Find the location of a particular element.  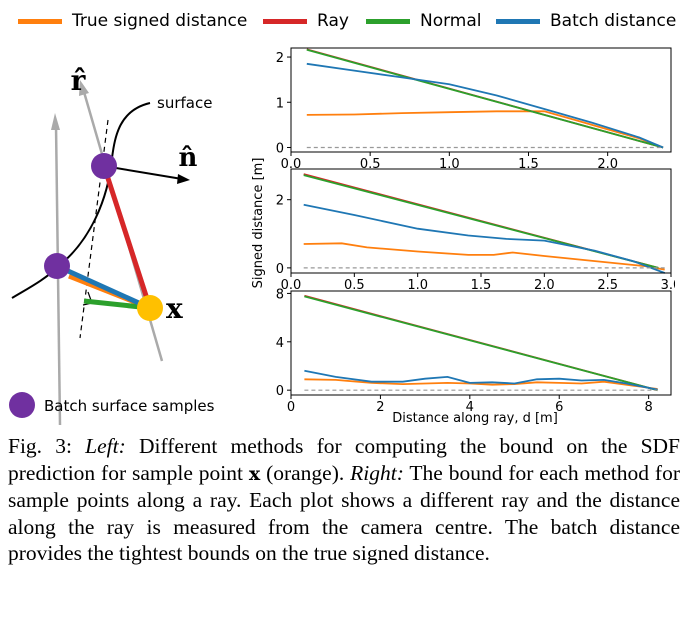

batch-samples-legend-label: Batch surface samples is located at coordinates (129, 406).